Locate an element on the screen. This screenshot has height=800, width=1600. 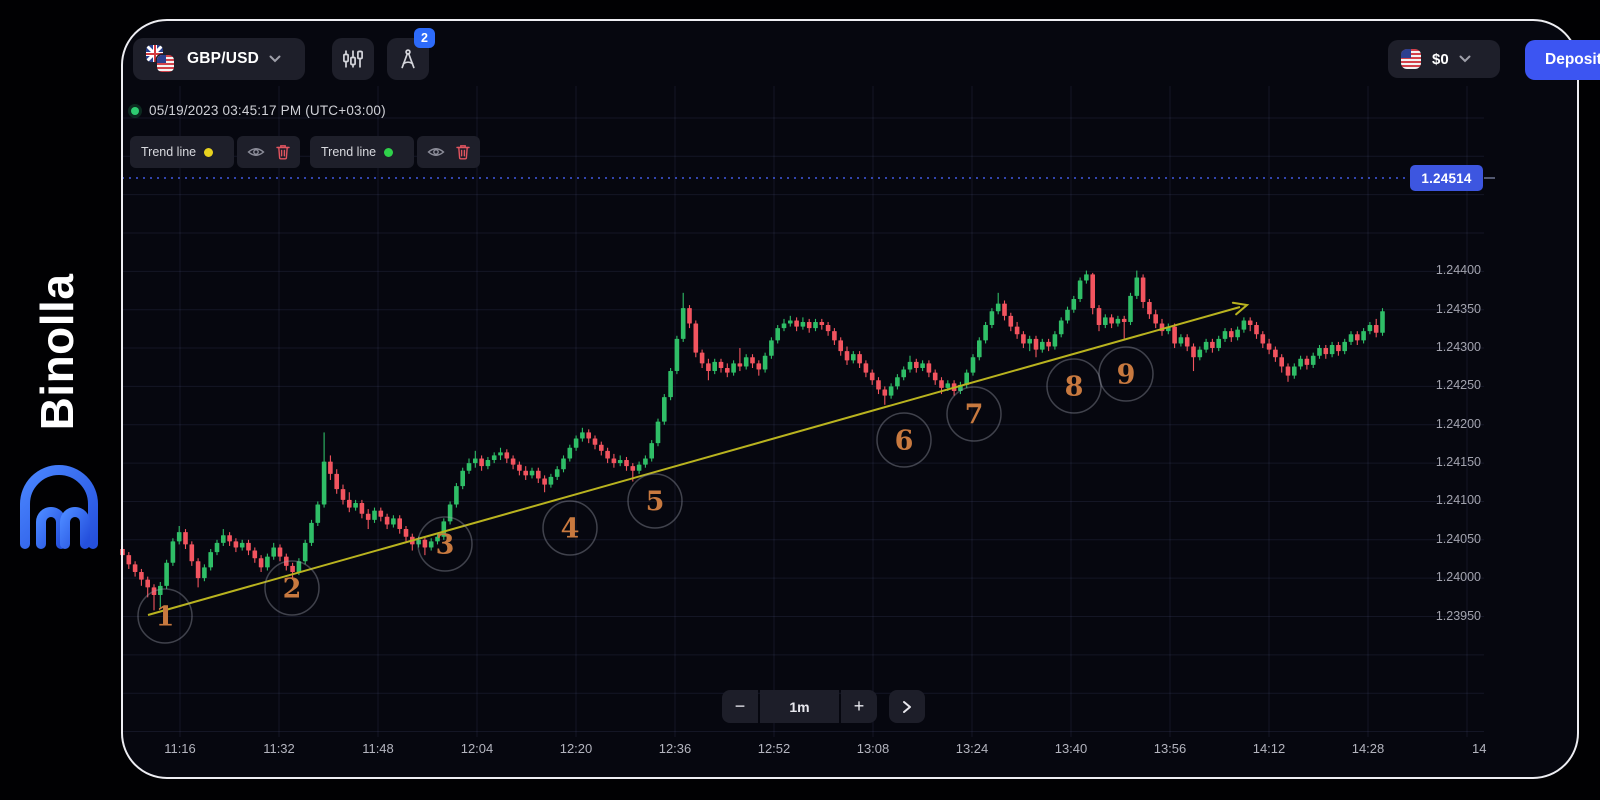
time-axis-label: 12:36 is located at coordinates (675, 748).